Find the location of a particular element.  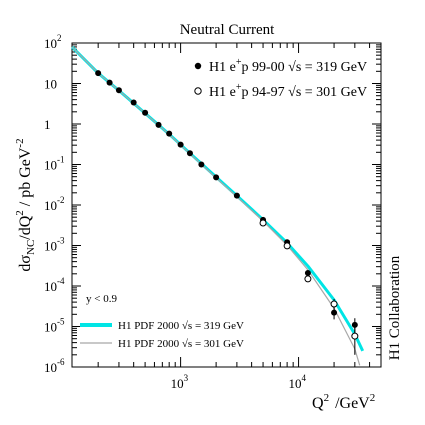

y-tick-label: 10⁻⁴ is located at coordinates (54, 285).